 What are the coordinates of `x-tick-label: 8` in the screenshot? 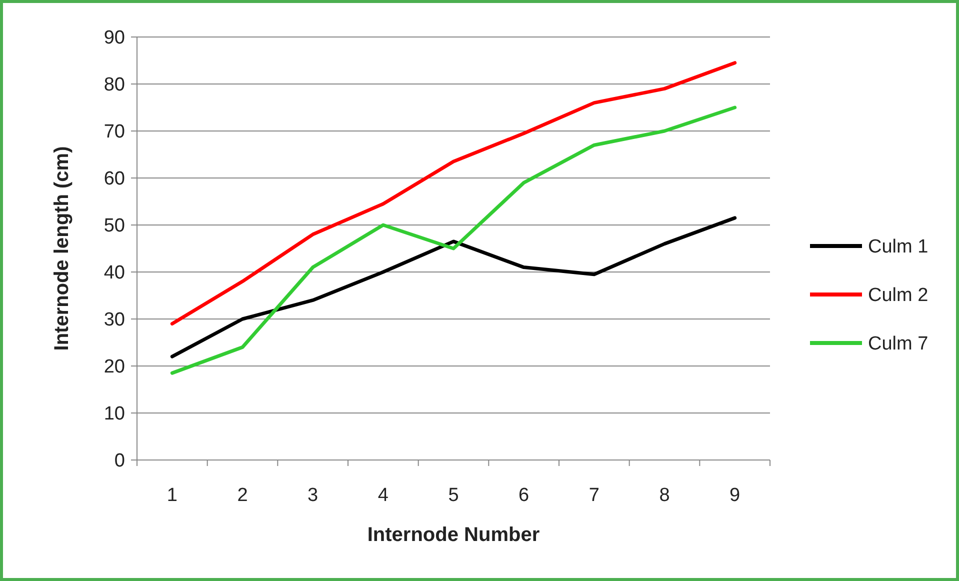 It's located at (664, 495).